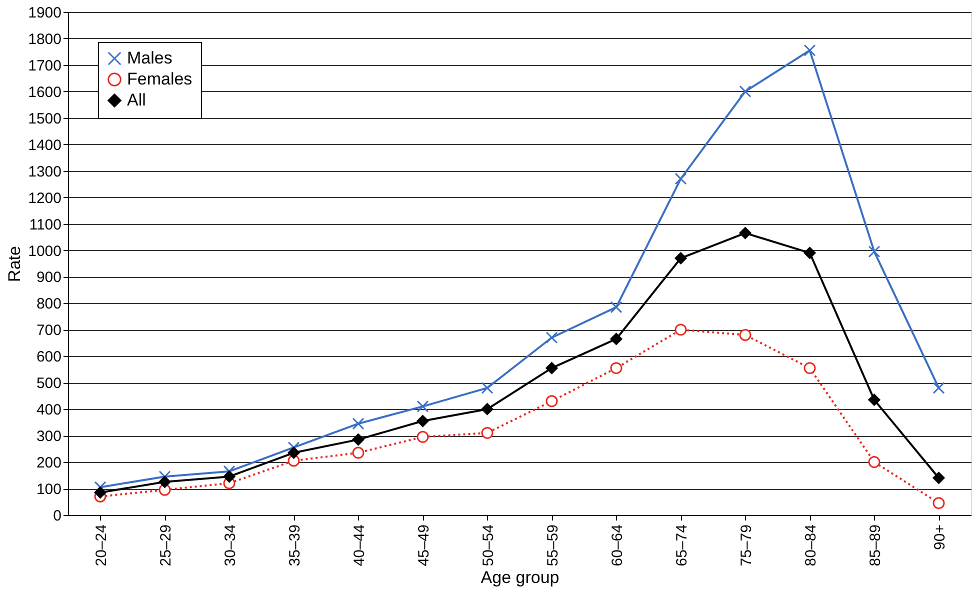  What do you see at coordinates (49, 304) in the screenshot?
I see `y-tick-label: 800` at bounding box center [49, 304].